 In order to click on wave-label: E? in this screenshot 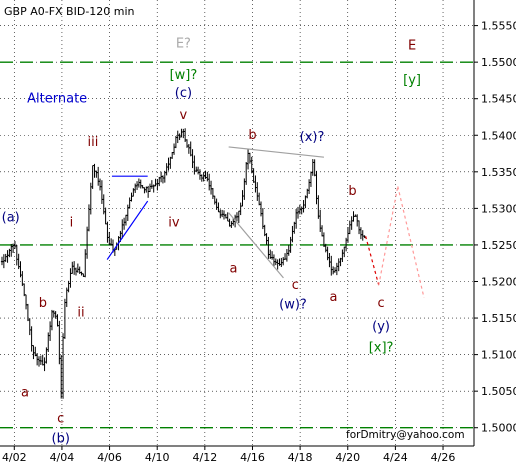, I will do `click(183, 44)`.